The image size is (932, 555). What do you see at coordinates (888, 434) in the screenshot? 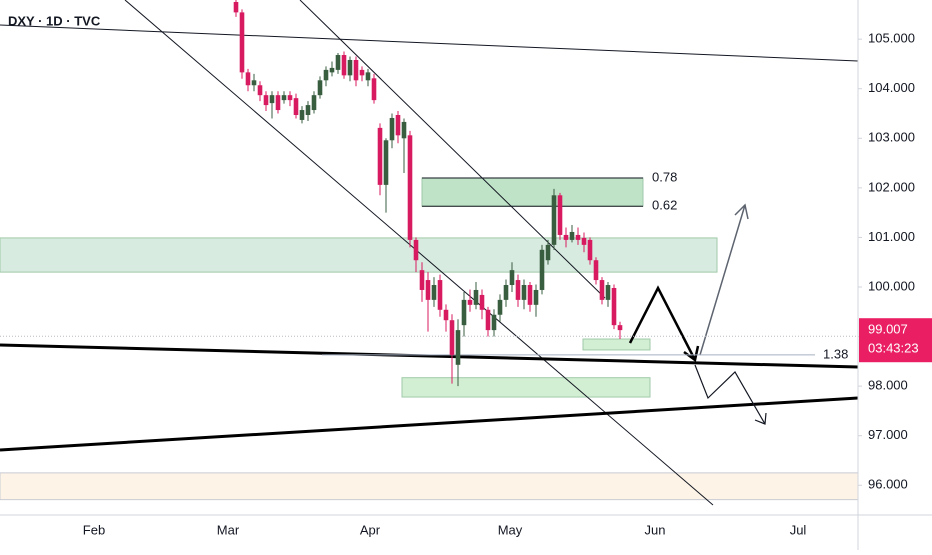
I see `y-tick-label: 97.000` at bounding box center [888, 434].